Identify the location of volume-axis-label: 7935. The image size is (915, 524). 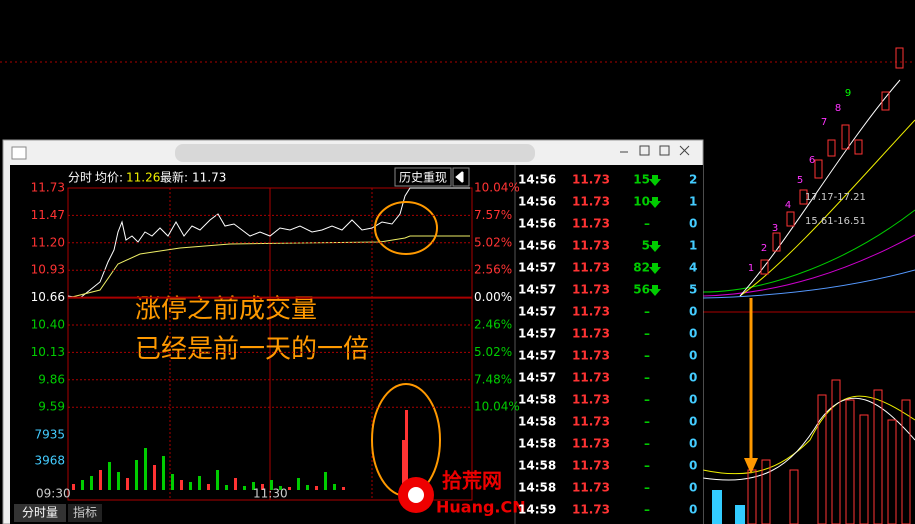
(49, 435).